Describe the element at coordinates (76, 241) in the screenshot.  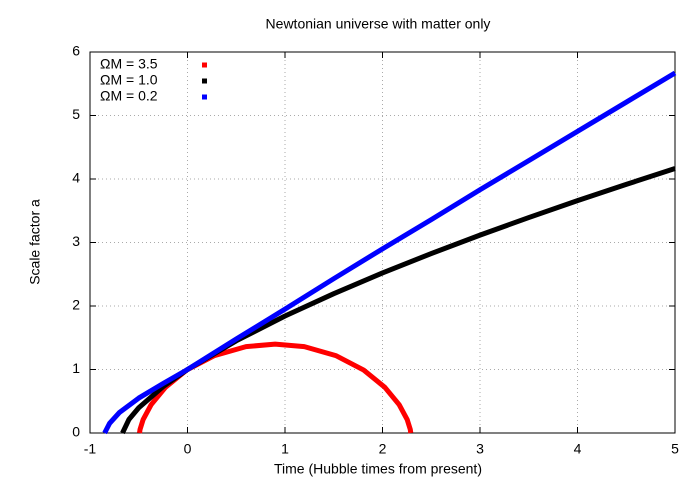
I see `y-tick-label: 3` at that location.